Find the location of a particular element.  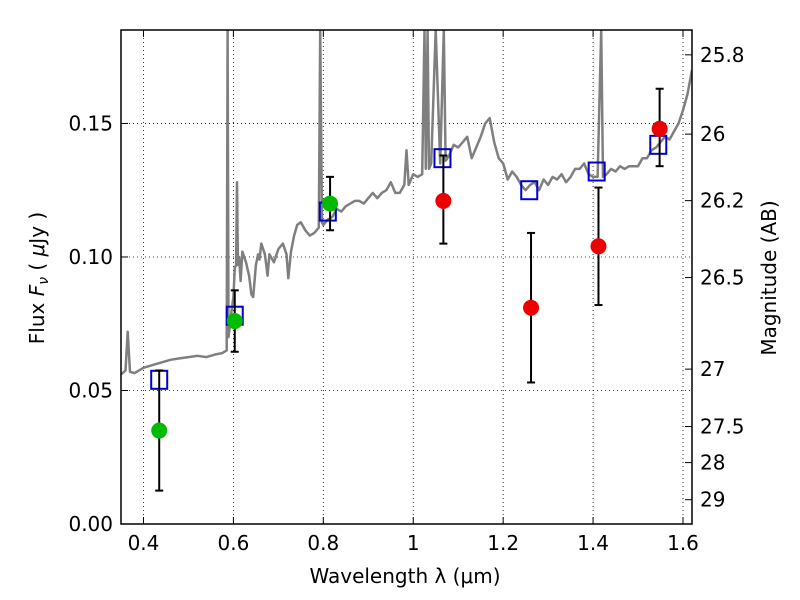

right-tick-label: 26 is located at coordinates (712, 134).